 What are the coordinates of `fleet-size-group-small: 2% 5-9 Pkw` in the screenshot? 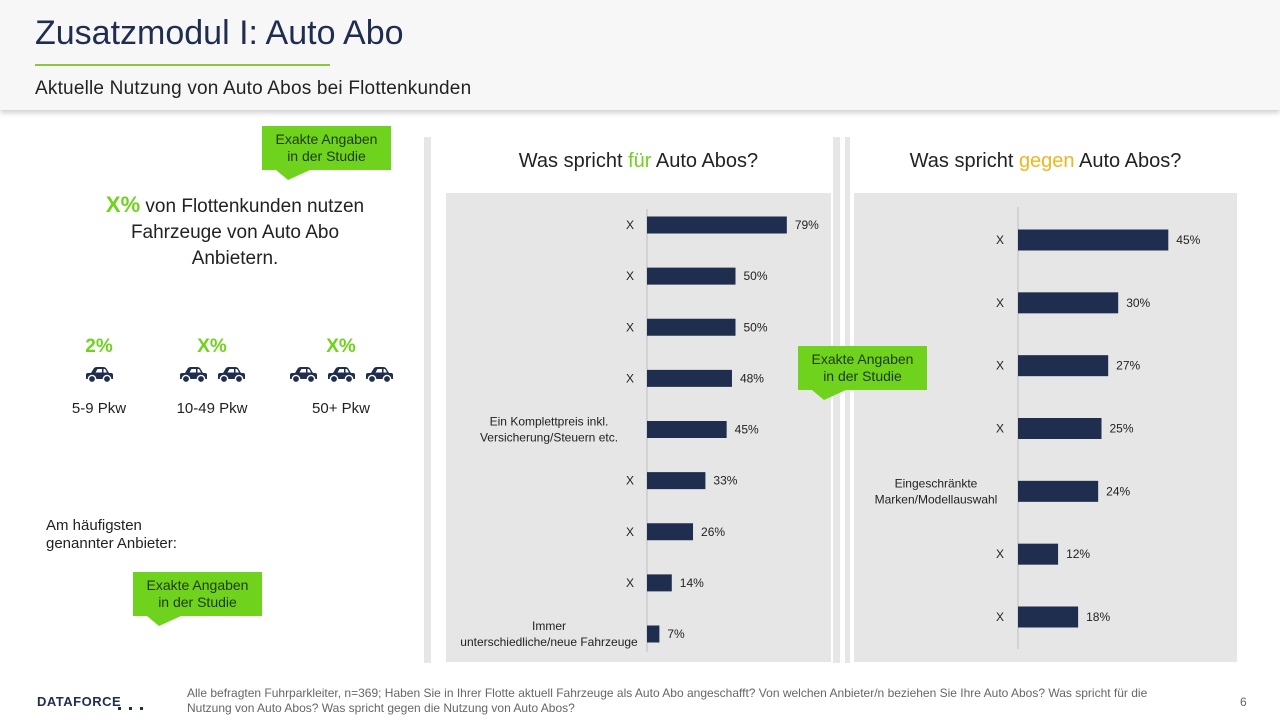 It's located at (99, 376).